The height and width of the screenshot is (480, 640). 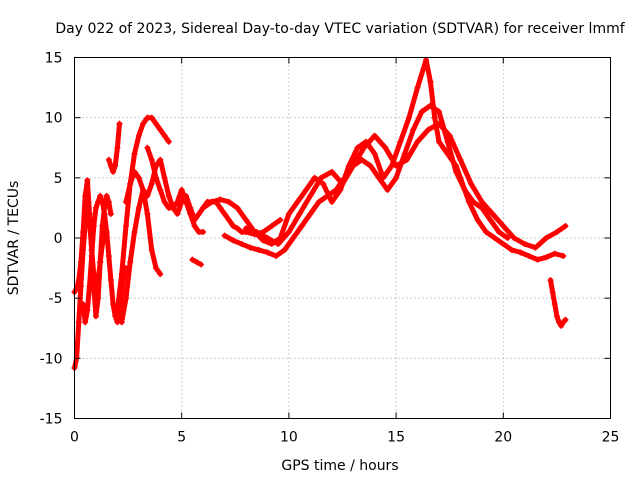 I want to click on y-tick-label: -5, so click(x=56, y=299).